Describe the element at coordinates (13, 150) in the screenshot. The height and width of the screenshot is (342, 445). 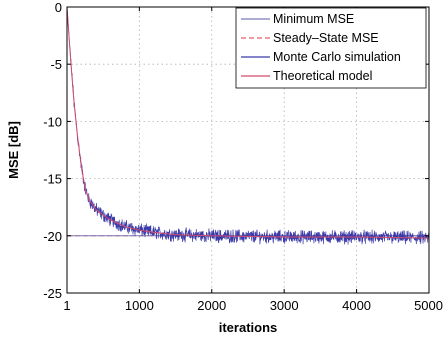
I see `y-axis-title: MSE [dB]` at that location.